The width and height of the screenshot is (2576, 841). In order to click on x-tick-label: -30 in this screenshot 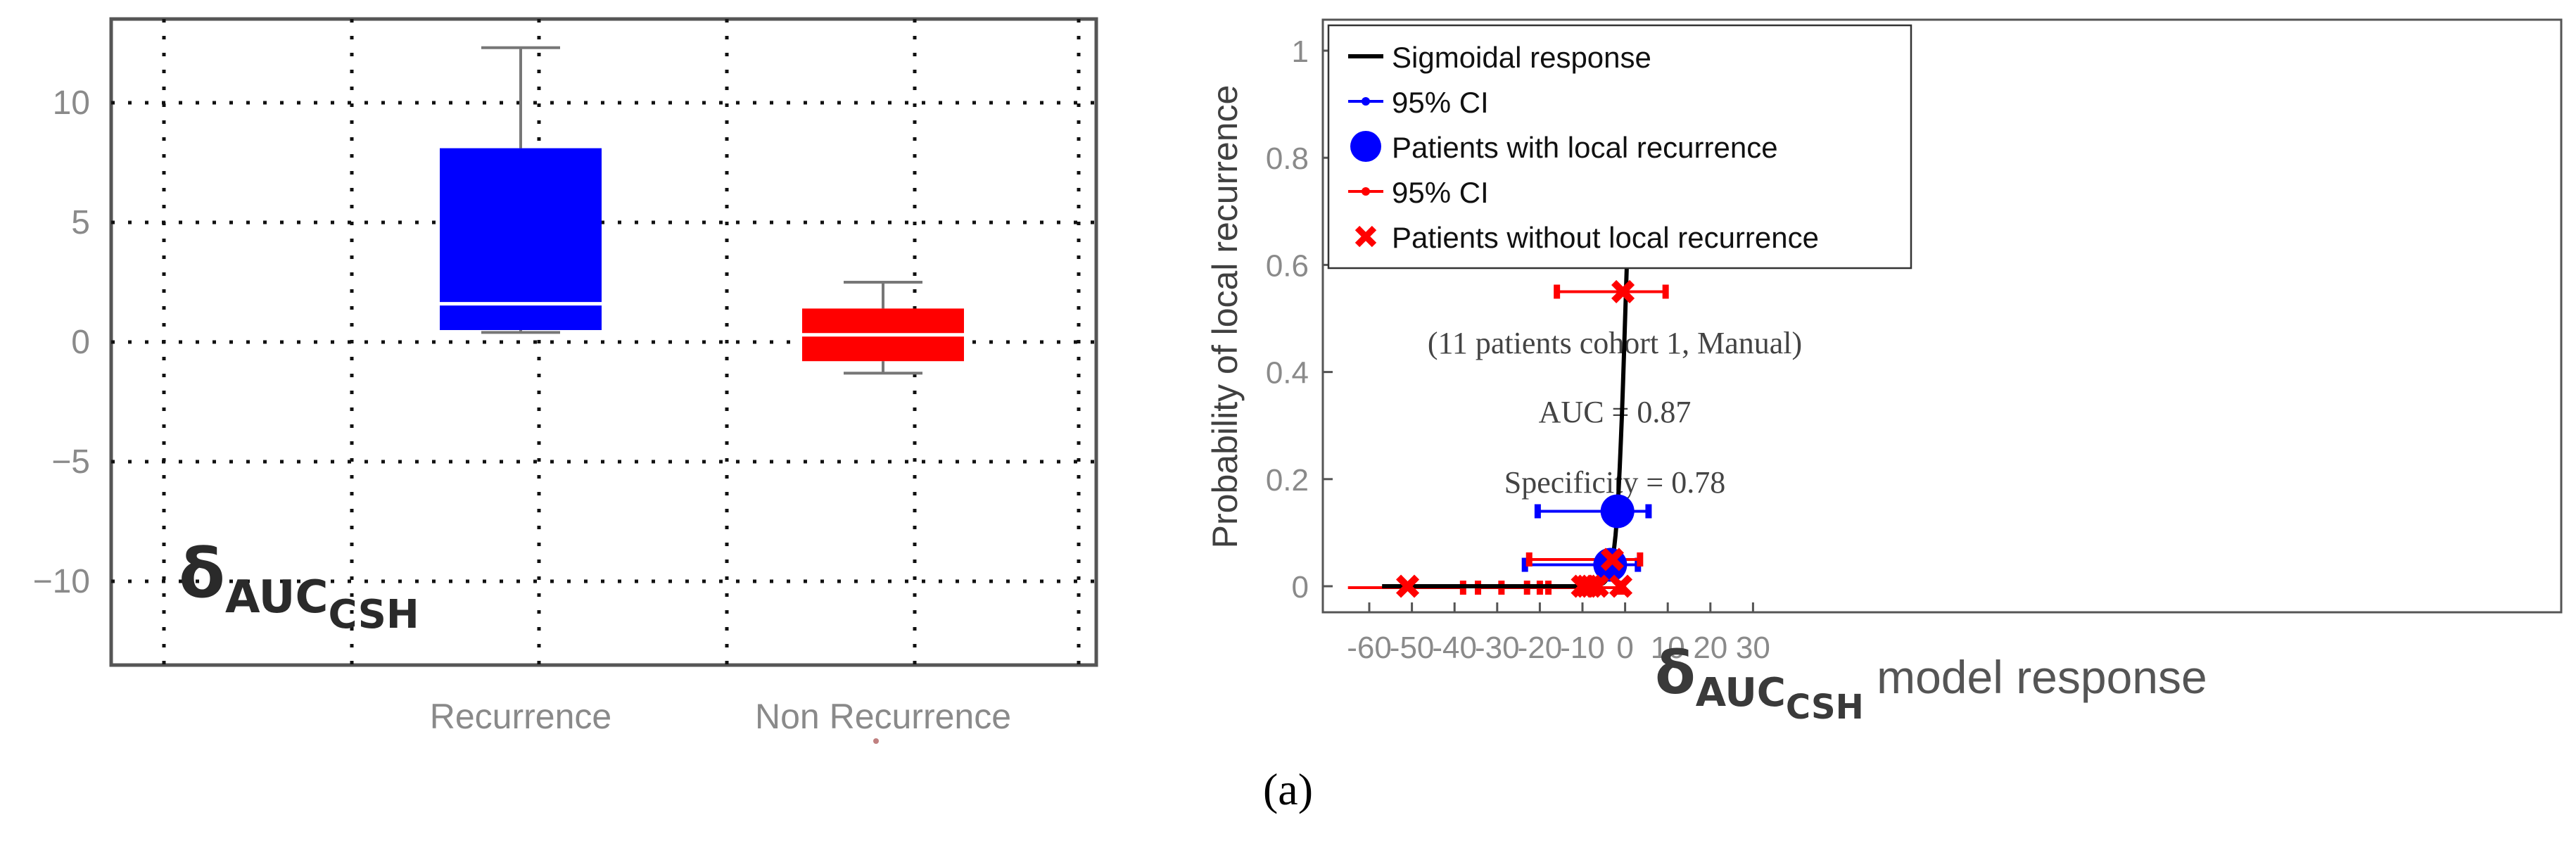, I will do `click(1497, 648)`.